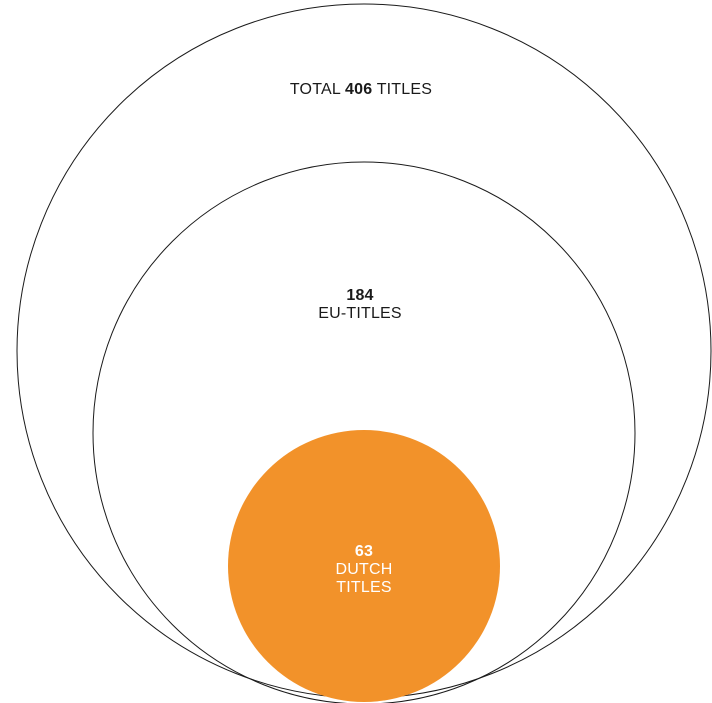 Image resolution: width=712 pixels, height=703 pixels. Describe the element at coordinates (404, 89) in the screenshot. I see `total-suffix: TITLES` at that location.